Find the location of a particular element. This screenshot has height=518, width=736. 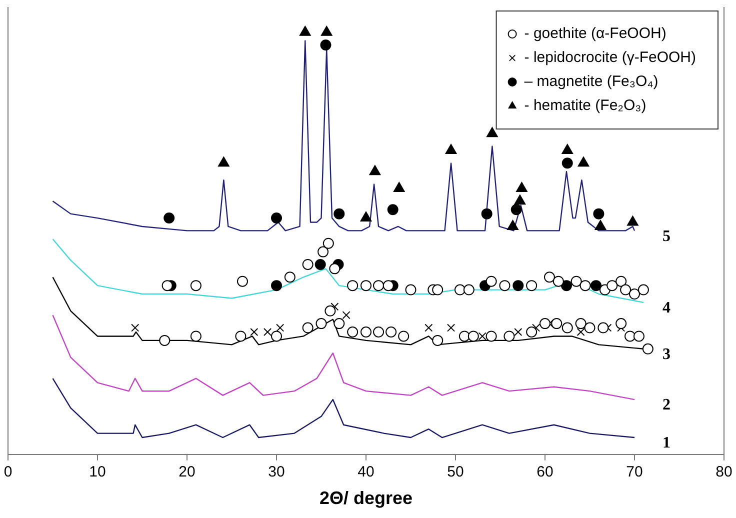

legend-label: – magnetite (Fe₃O₄) is located at coordinates (591, 81).